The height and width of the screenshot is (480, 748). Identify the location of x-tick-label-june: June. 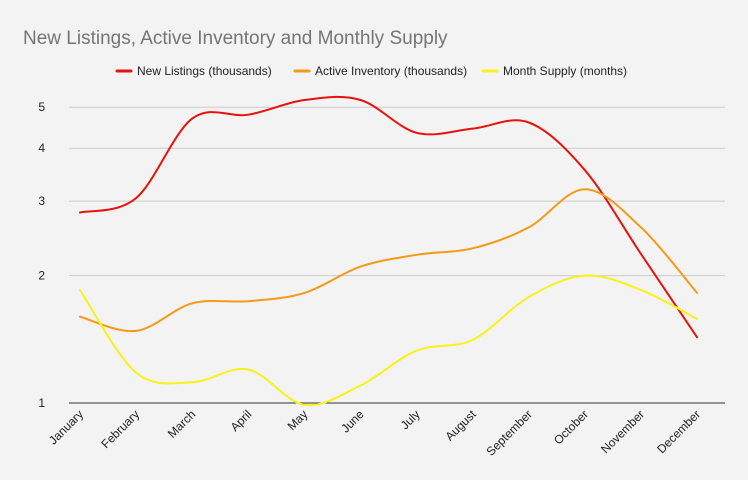
(352, 421).